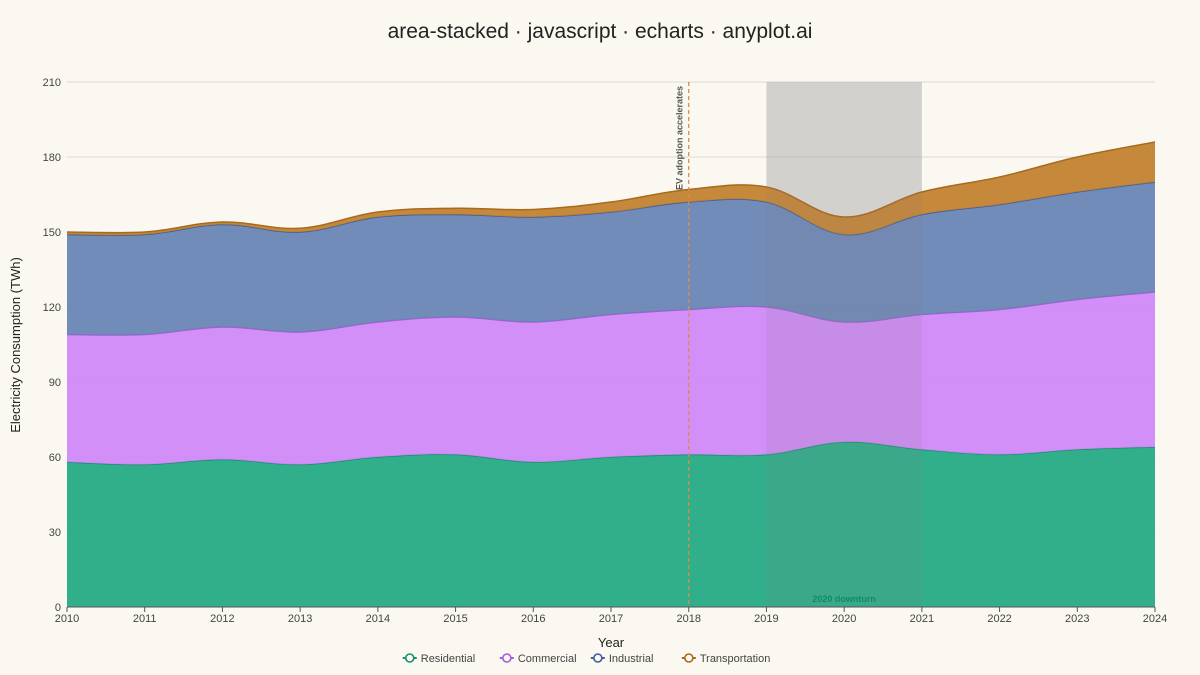 The width and height of the screenshot is (1200, 675). Describe the element at coordinates (922, 619) in the screenshot. I see `x-tick-label: 2021` at that location.